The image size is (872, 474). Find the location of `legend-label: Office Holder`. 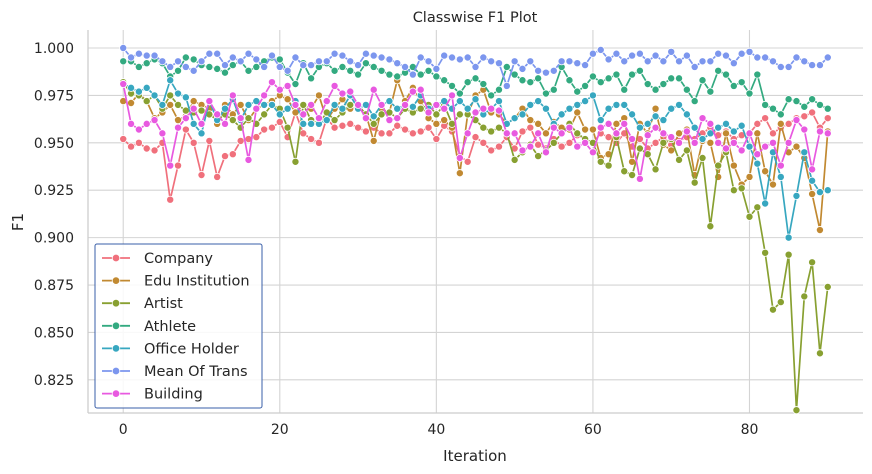

legend-label: Office Holder is located at coordinates (191, 349).